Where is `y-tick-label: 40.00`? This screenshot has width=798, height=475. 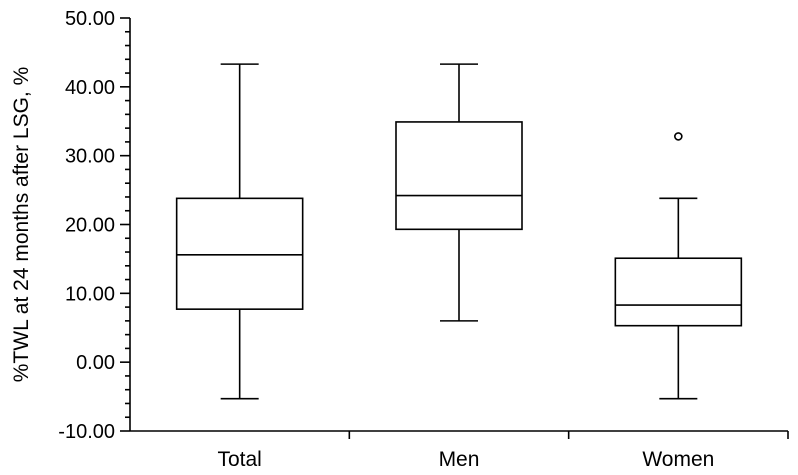 y-tick-label: 40.00 is located at coordinates (90, 88).